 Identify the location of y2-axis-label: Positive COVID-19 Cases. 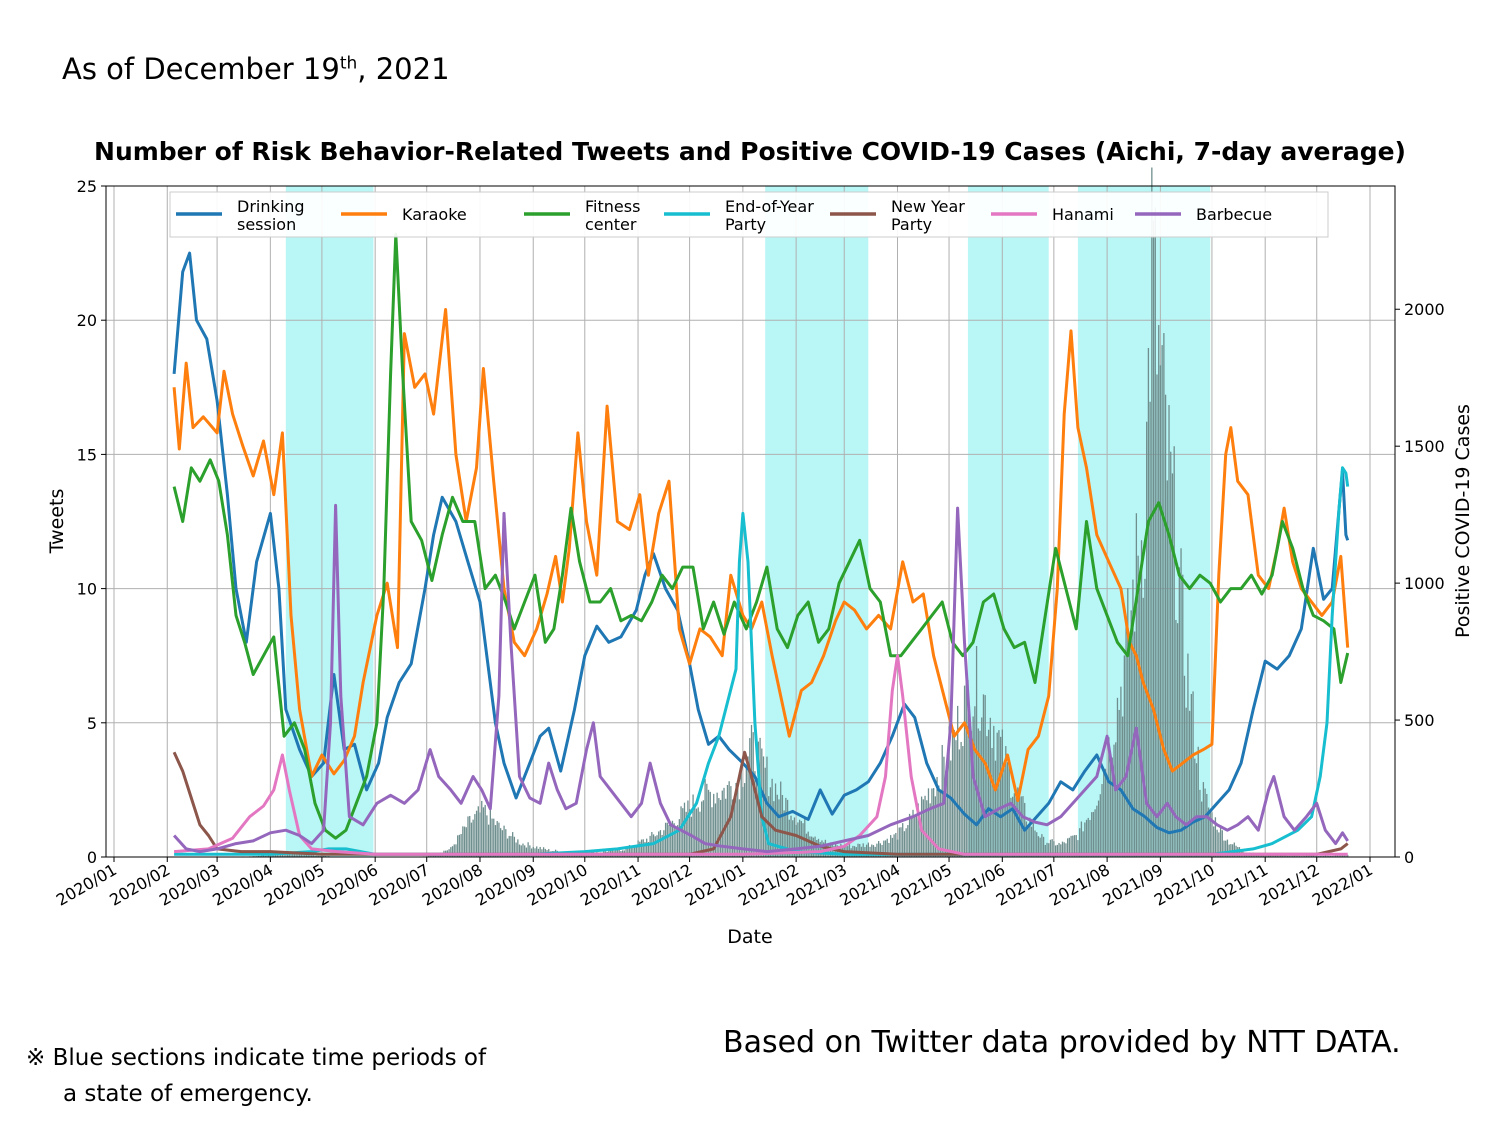
(1463, 521).